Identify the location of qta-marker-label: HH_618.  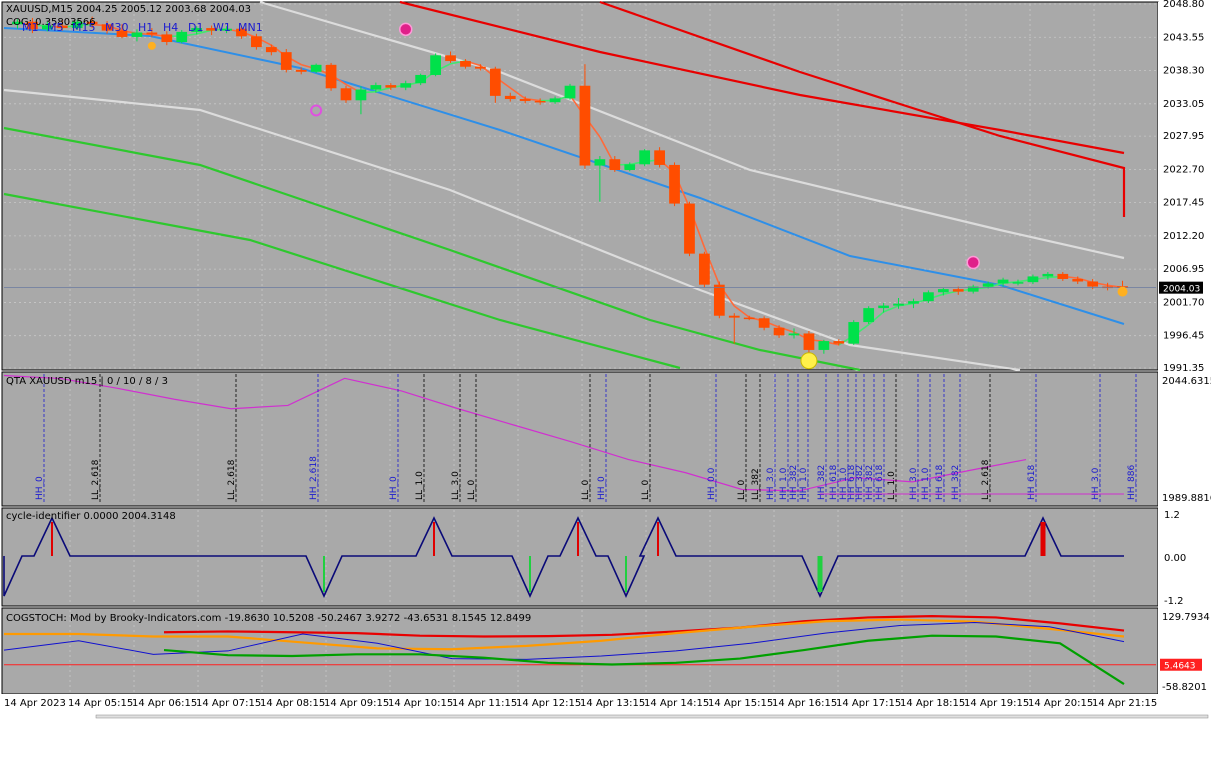
(834, 482).